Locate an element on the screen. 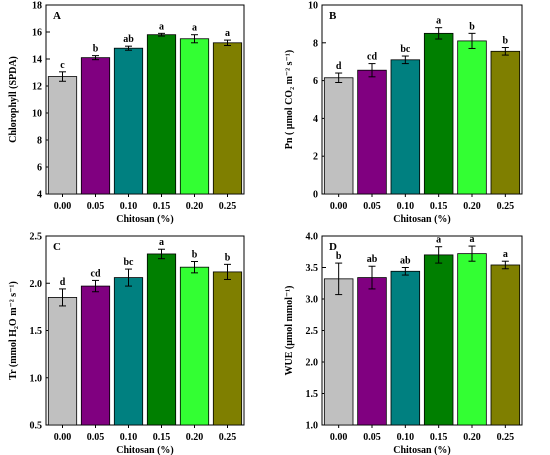  y-tick-label: 18 is located at coordinates (37, 6).